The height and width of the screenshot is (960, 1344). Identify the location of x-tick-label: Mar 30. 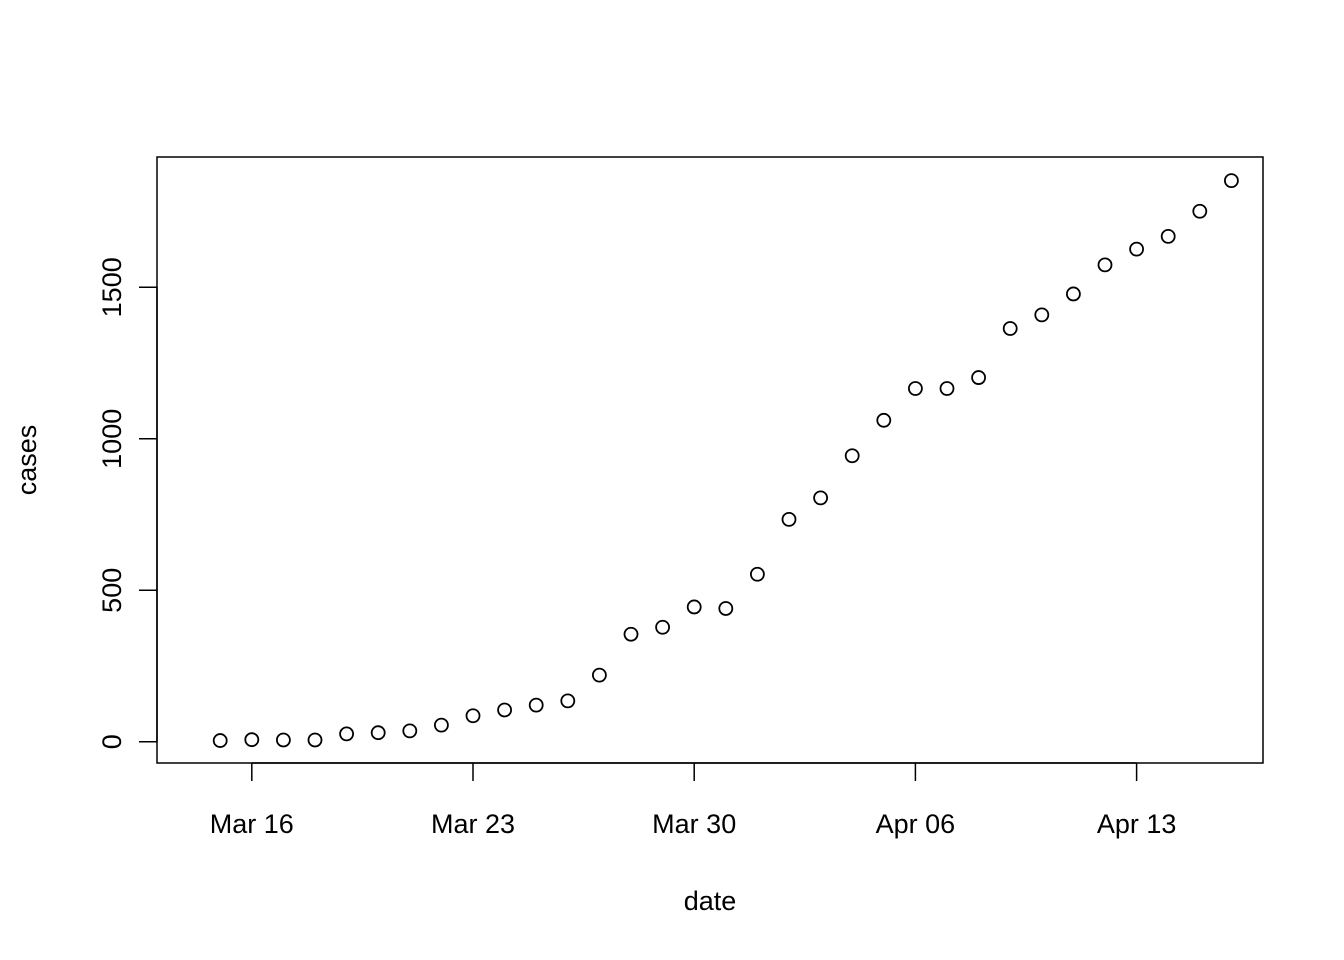
(694, 824).